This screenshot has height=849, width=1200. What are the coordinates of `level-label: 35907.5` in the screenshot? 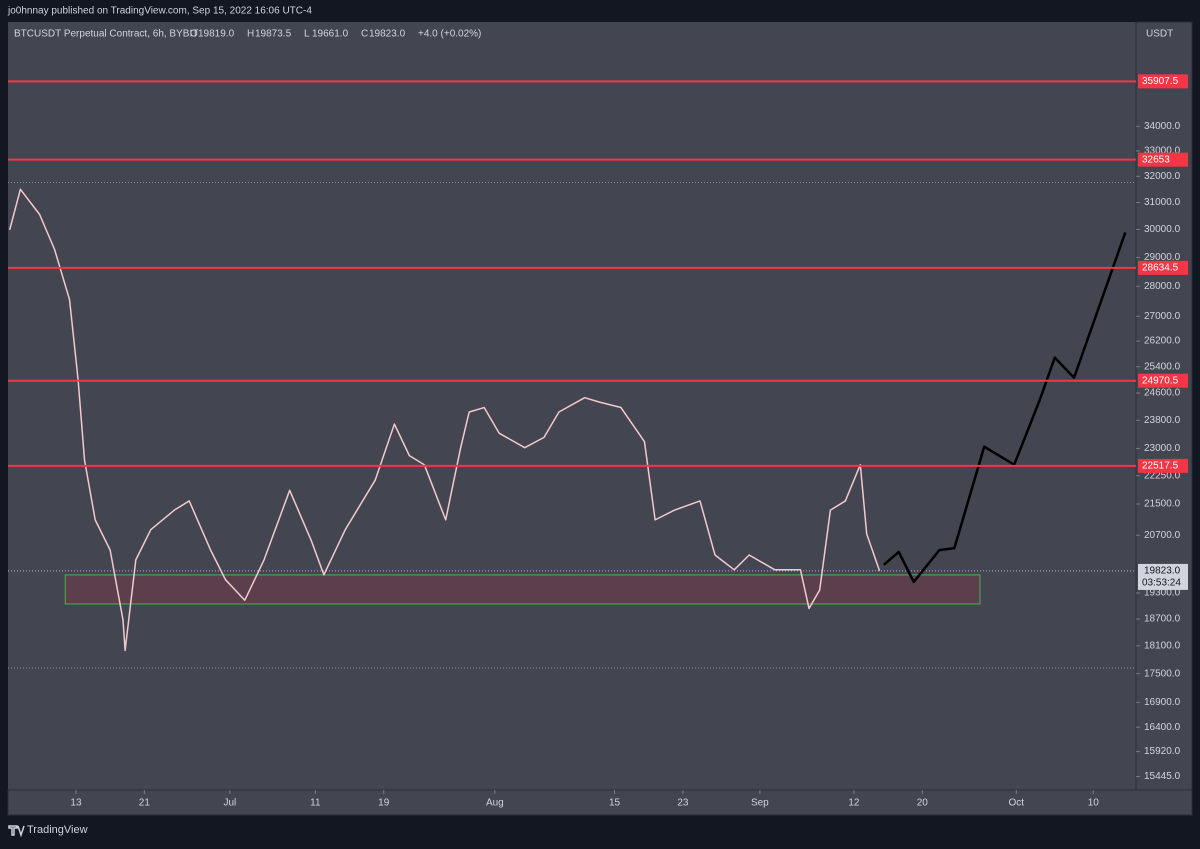 It's located at (1160, 81).